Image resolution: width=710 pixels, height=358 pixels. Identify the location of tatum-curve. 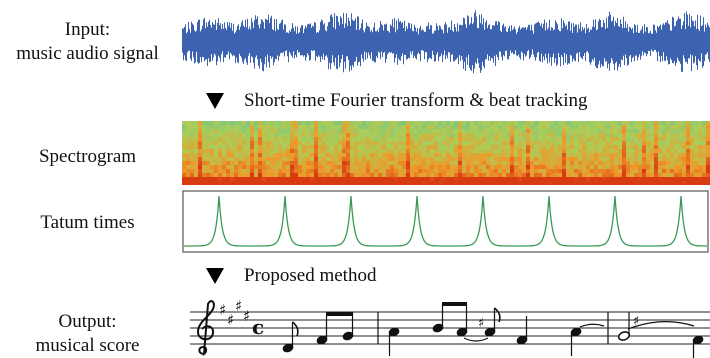
(445, 221).